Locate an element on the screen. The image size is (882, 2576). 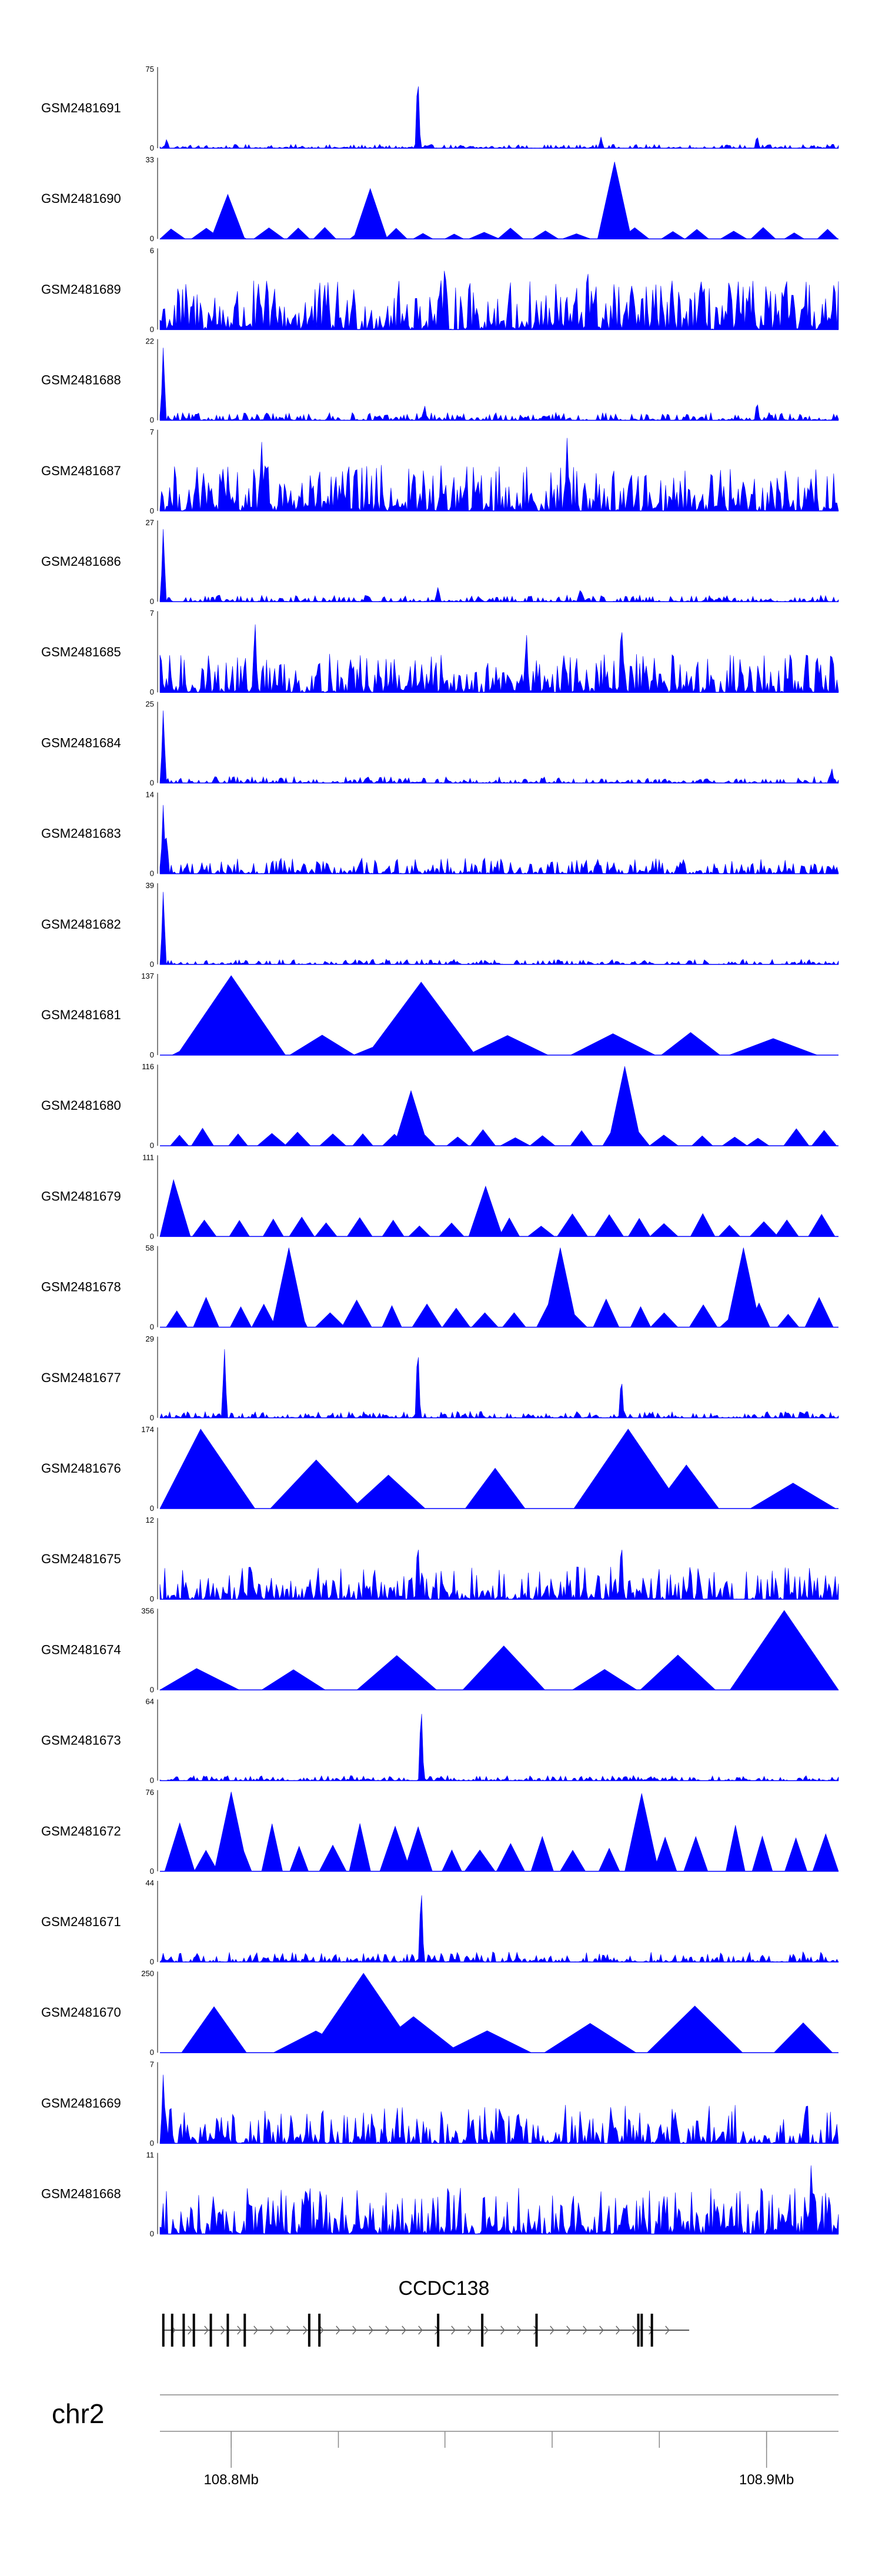
y-max-label: 174 is located at coordinates (147, 1429).